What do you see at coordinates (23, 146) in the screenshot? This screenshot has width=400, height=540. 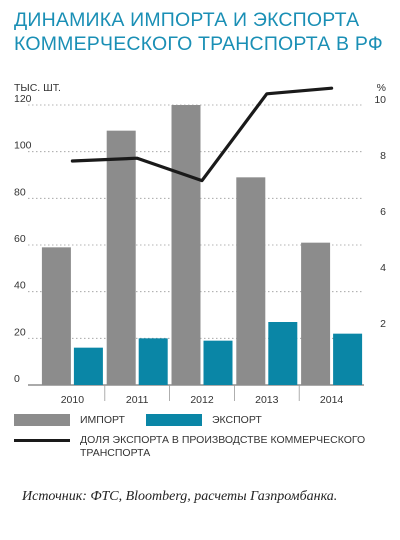 I see `y-tick-left-label: 100` at bounding box center [23, 146].